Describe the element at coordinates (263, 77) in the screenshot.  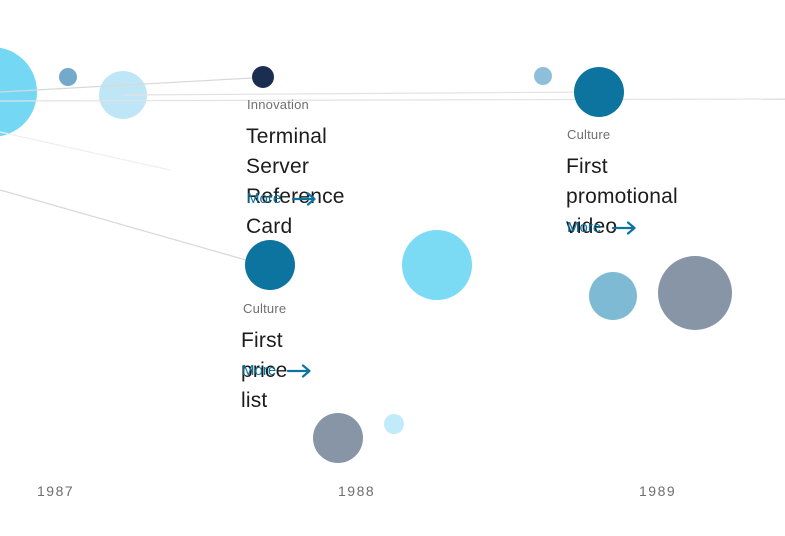
I see `bubble-innovation-terminal-server` at that location.